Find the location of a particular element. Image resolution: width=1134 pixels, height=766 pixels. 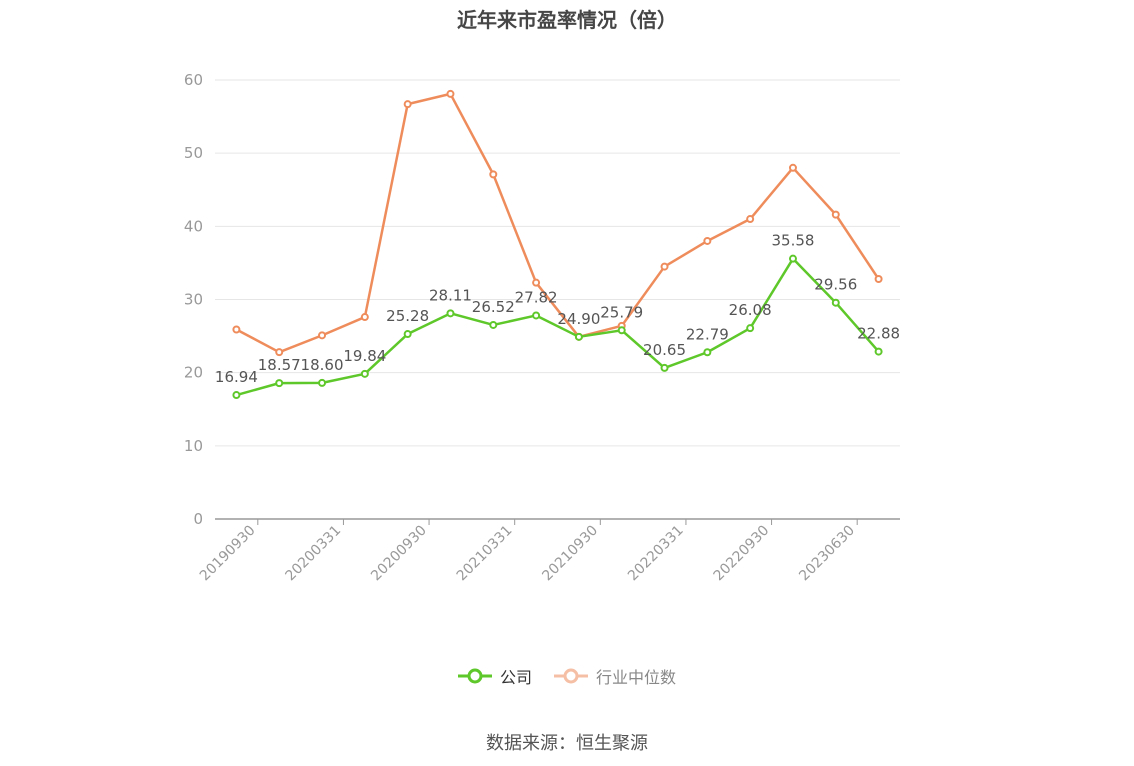

y-tick-label: 0 is located at coordinates (198, 519).